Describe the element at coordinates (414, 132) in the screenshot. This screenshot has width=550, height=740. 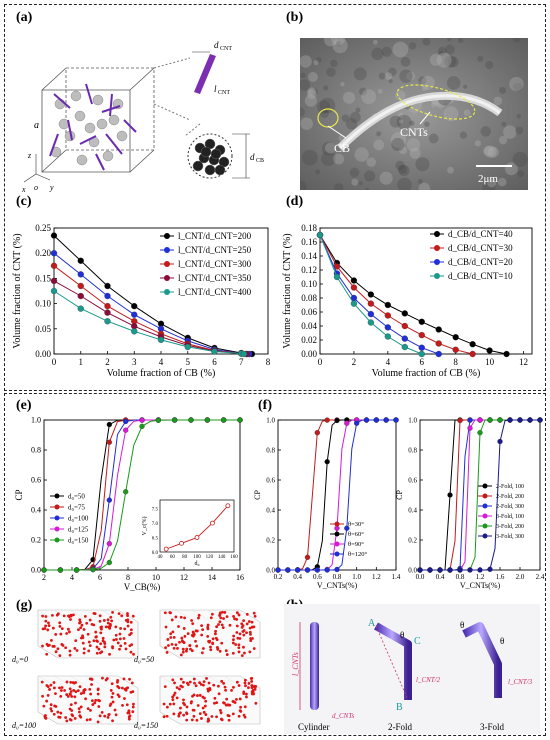
I see `sem-cnts-label: CNTs` at that location.